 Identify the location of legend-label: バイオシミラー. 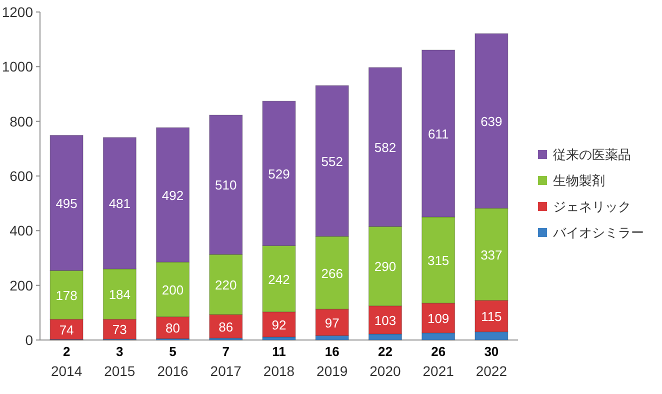
(598, 232).